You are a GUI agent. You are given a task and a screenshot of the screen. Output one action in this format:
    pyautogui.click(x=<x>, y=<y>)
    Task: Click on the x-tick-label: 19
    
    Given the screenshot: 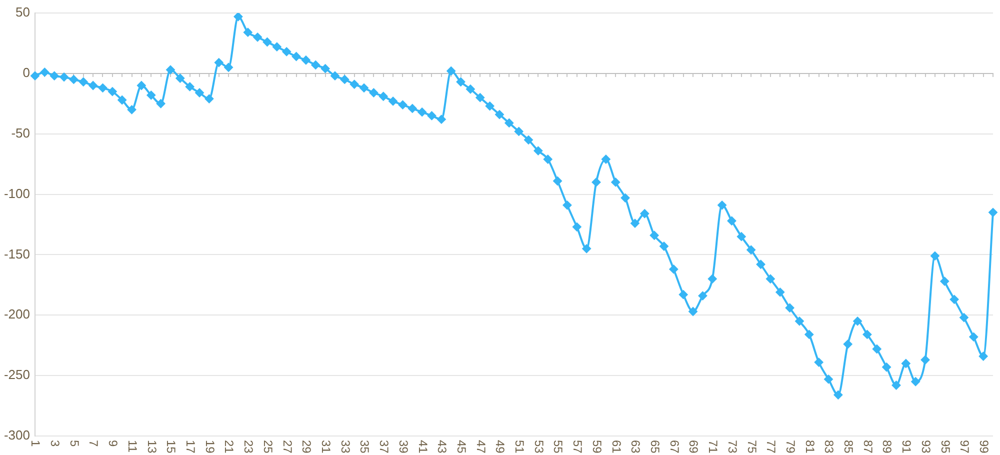 What is the action you would take?
    pyautogui.click(x=209, y=447)
    